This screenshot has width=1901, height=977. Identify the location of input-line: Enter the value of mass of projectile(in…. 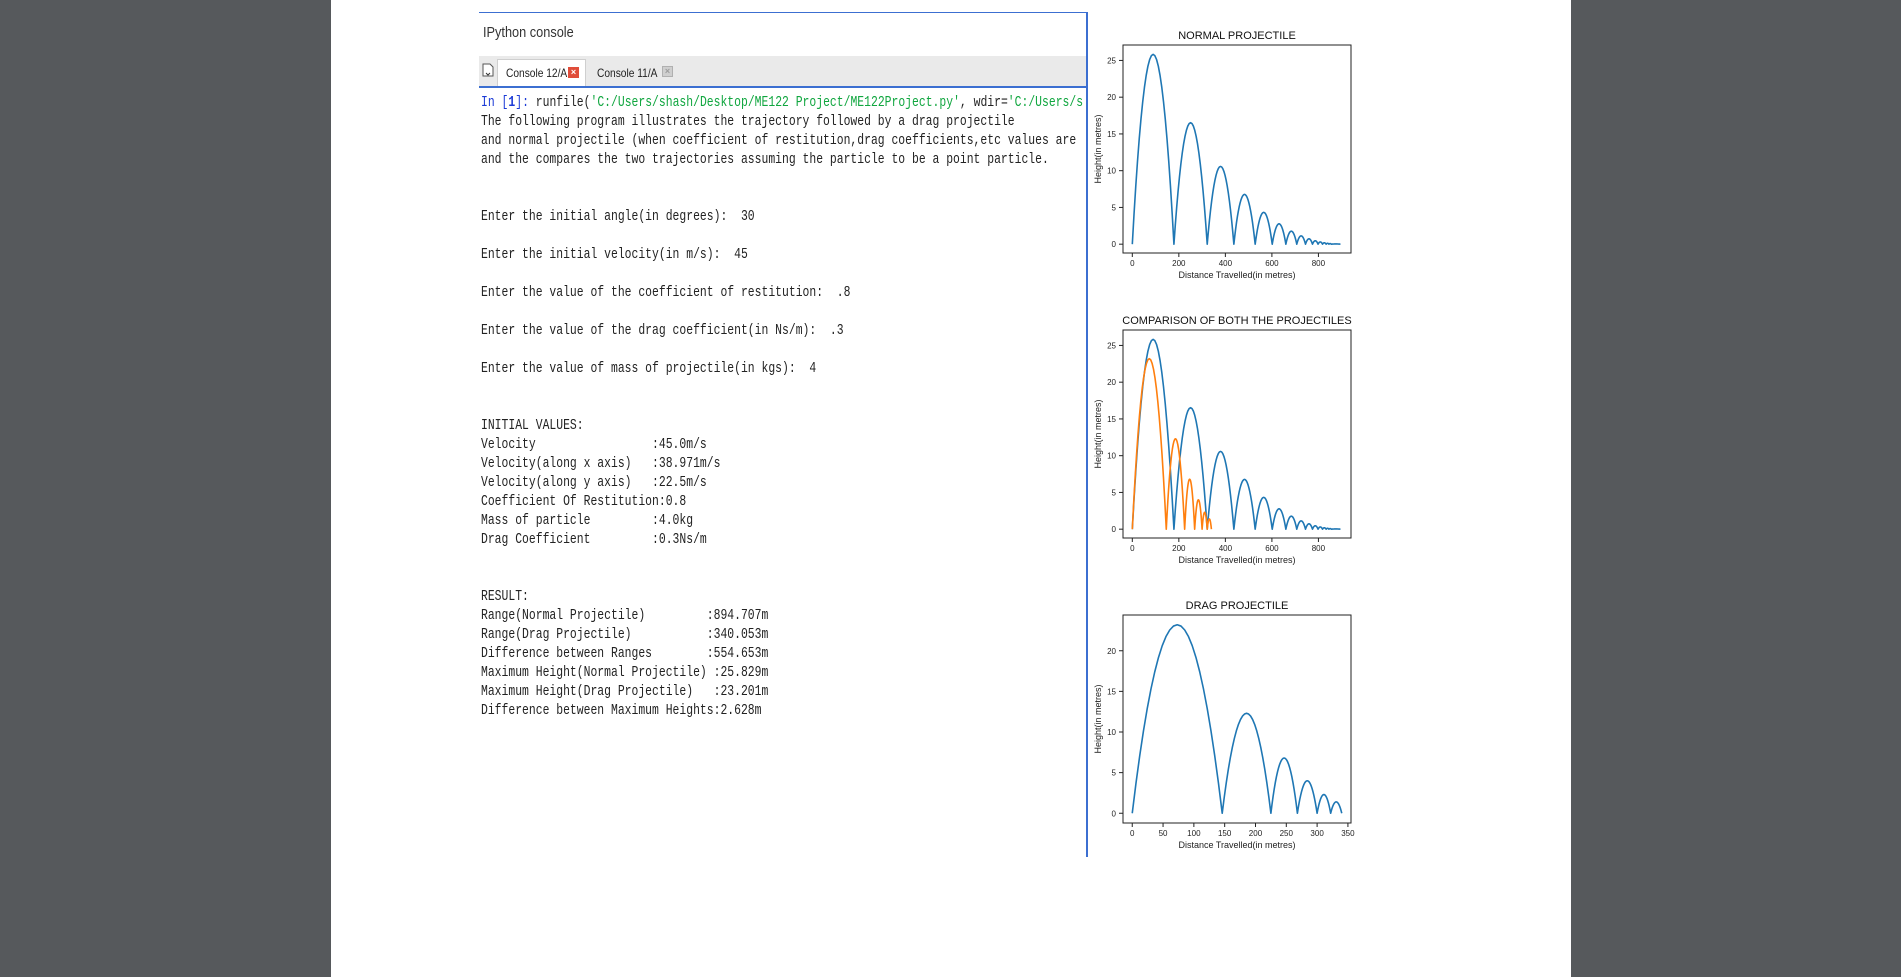
(649, 368).